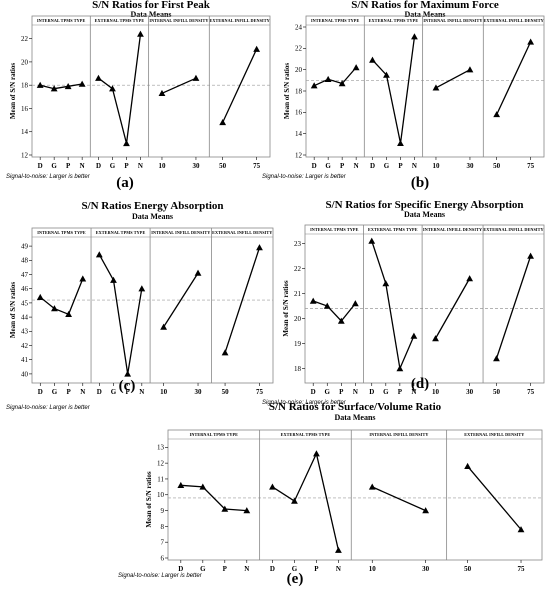 The height and width of the screenshot is (592, 550). I want to click on y-tick-label: 13, so click(161, 448).